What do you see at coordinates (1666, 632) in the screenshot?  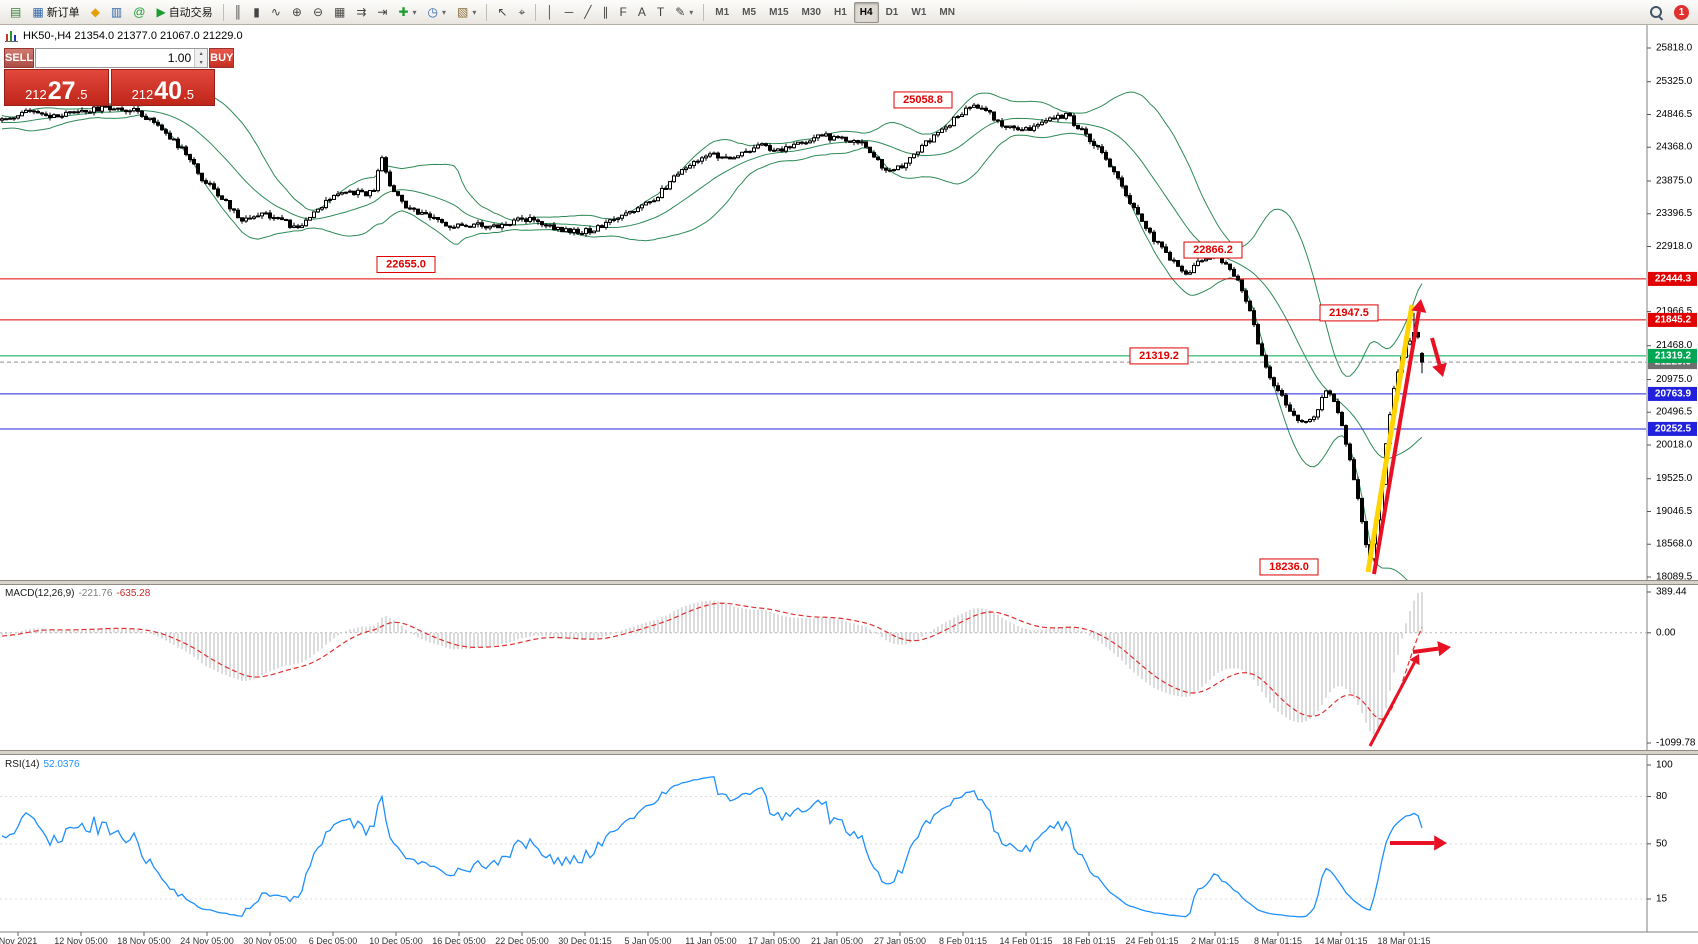 I see `svg-text: 0.00` at bounding box center [1666, 632].